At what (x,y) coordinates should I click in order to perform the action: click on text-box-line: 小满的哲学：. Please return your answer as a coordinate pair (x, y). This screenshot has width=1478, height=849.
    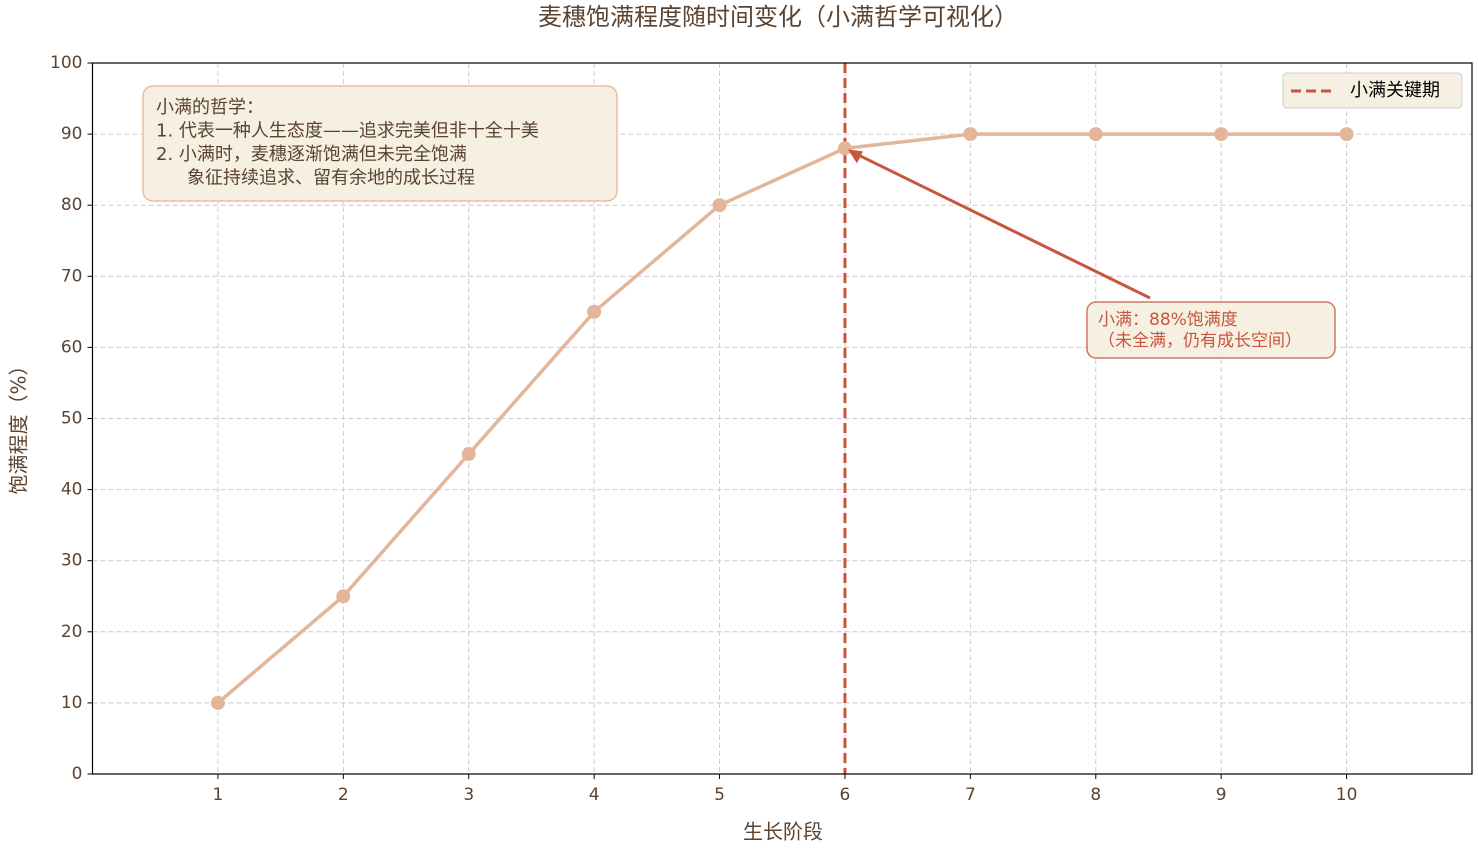
    Looking at the image, I should click on (210, 107).